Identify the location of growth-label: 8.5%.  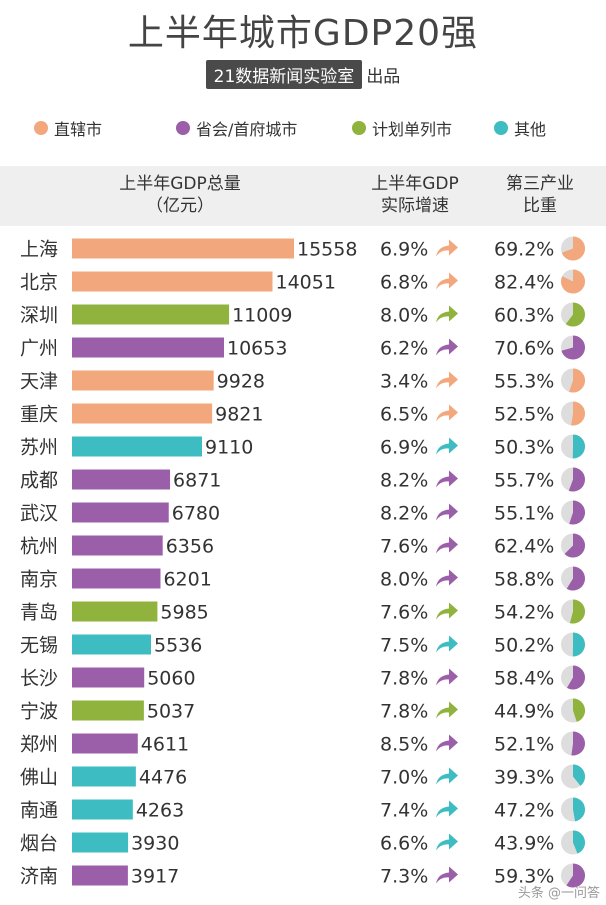
(404, 745).